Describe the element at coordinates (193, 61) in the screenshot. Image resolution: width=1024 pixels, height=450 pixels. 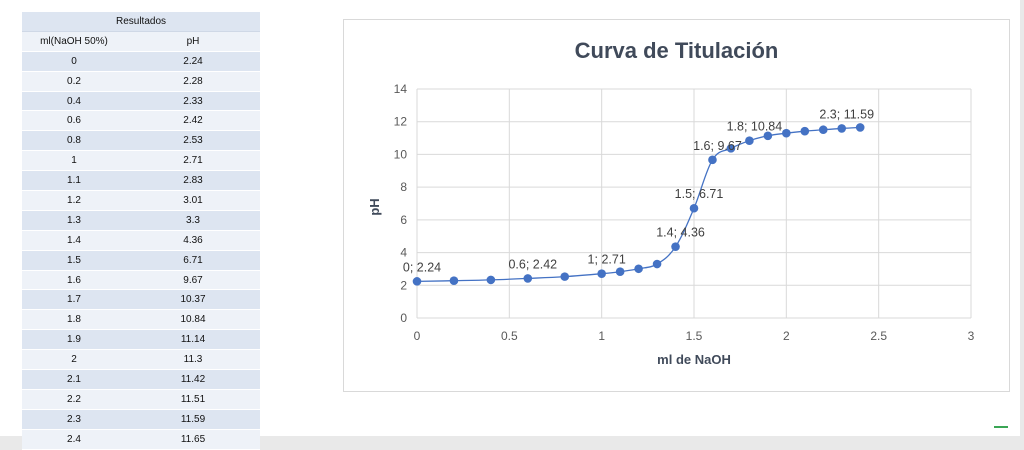
I see `cell-ph: 2.24` at that location.